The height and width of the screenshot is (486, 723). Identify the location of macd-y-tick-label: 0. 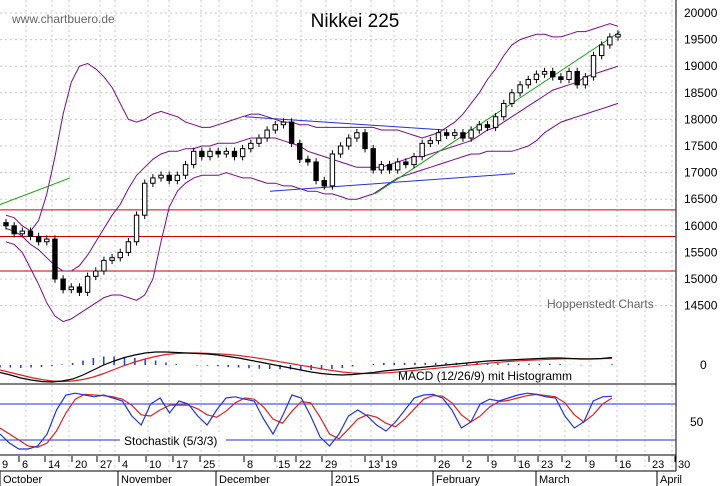
(703, 365).